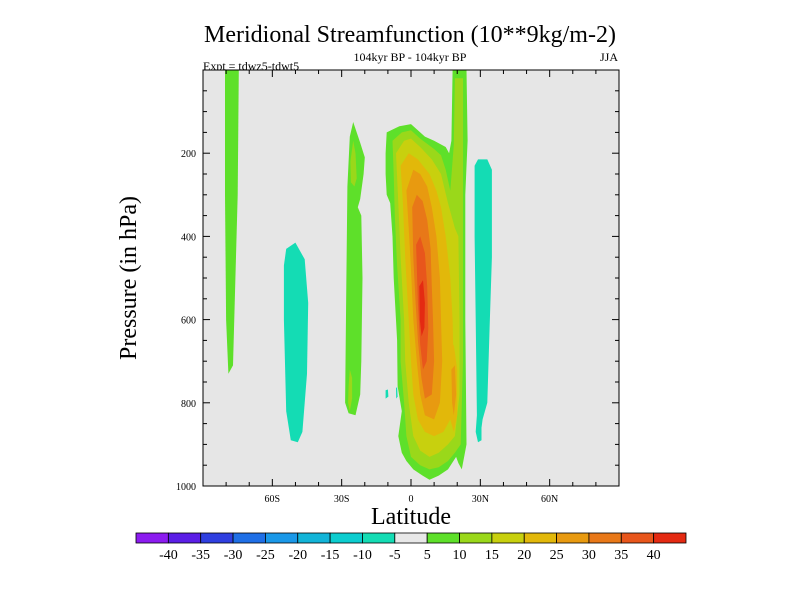 The image size is (800, 600). Describe the element at coordinates (480, 499) in the screenshot. I see `x-tick-label: 30N` at that location.